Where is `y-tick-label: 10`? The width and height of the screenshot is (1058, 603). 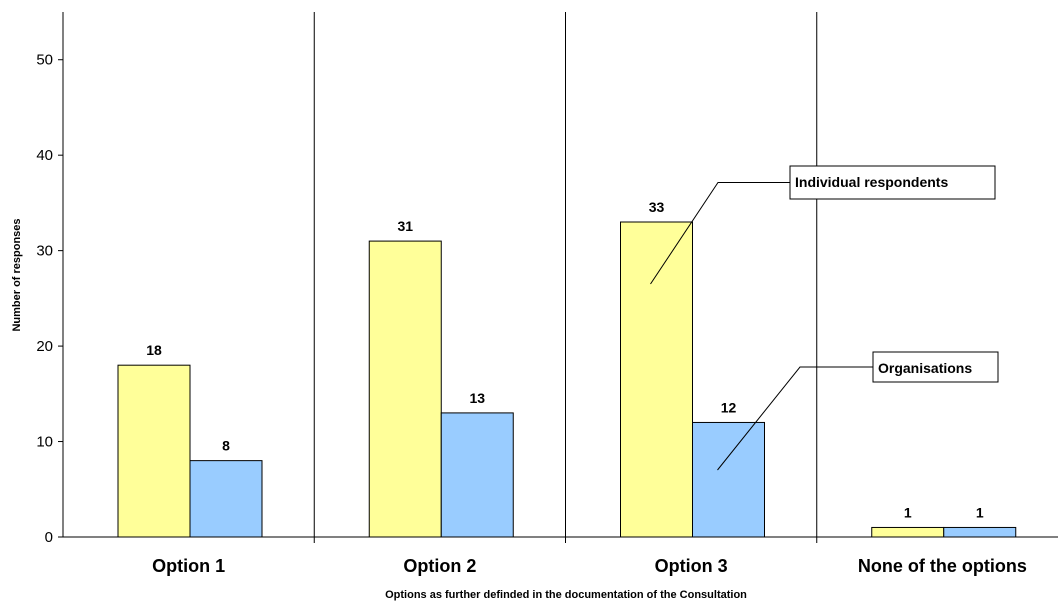 y-tick-label: 10 is located at coordinates (44, 442).